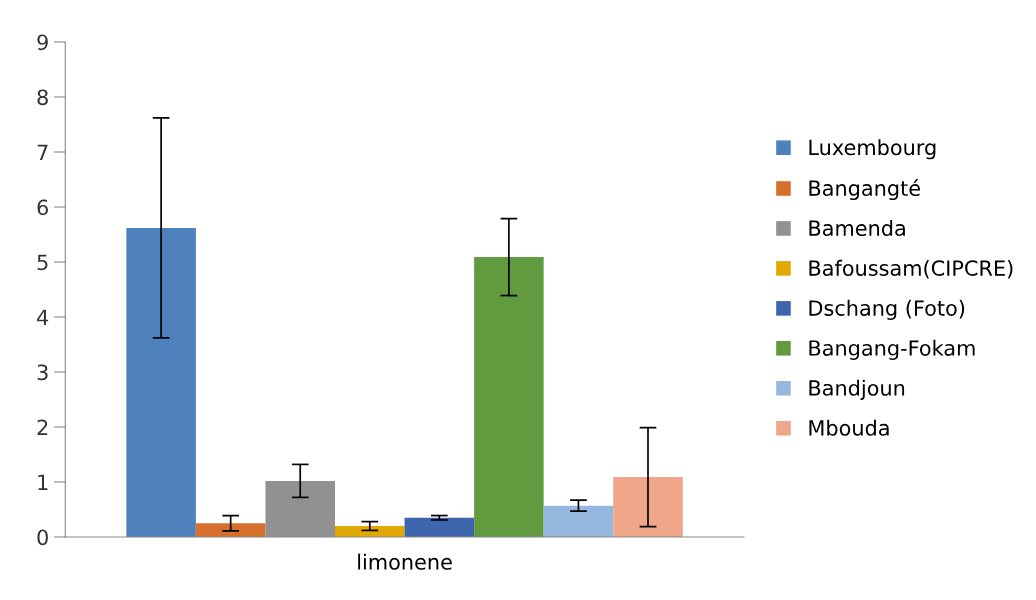  What do you see at coordinates (857, 228) in the screenshot?
I see `legend-label: Bamenda` at bounding box center [857, 228].